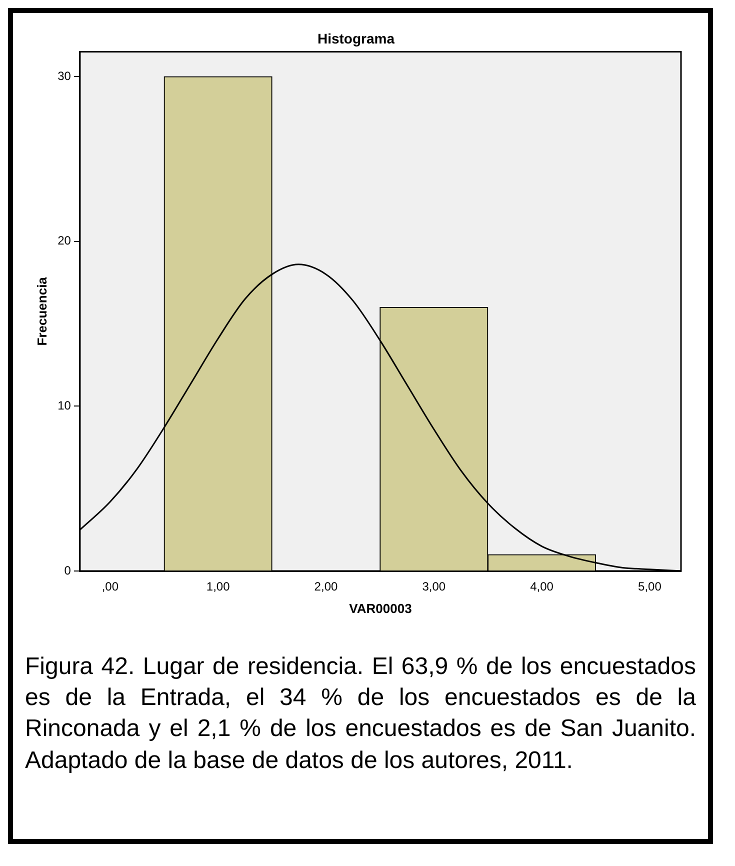  I want to click on y-tick-label: 10, so click(65, 405).